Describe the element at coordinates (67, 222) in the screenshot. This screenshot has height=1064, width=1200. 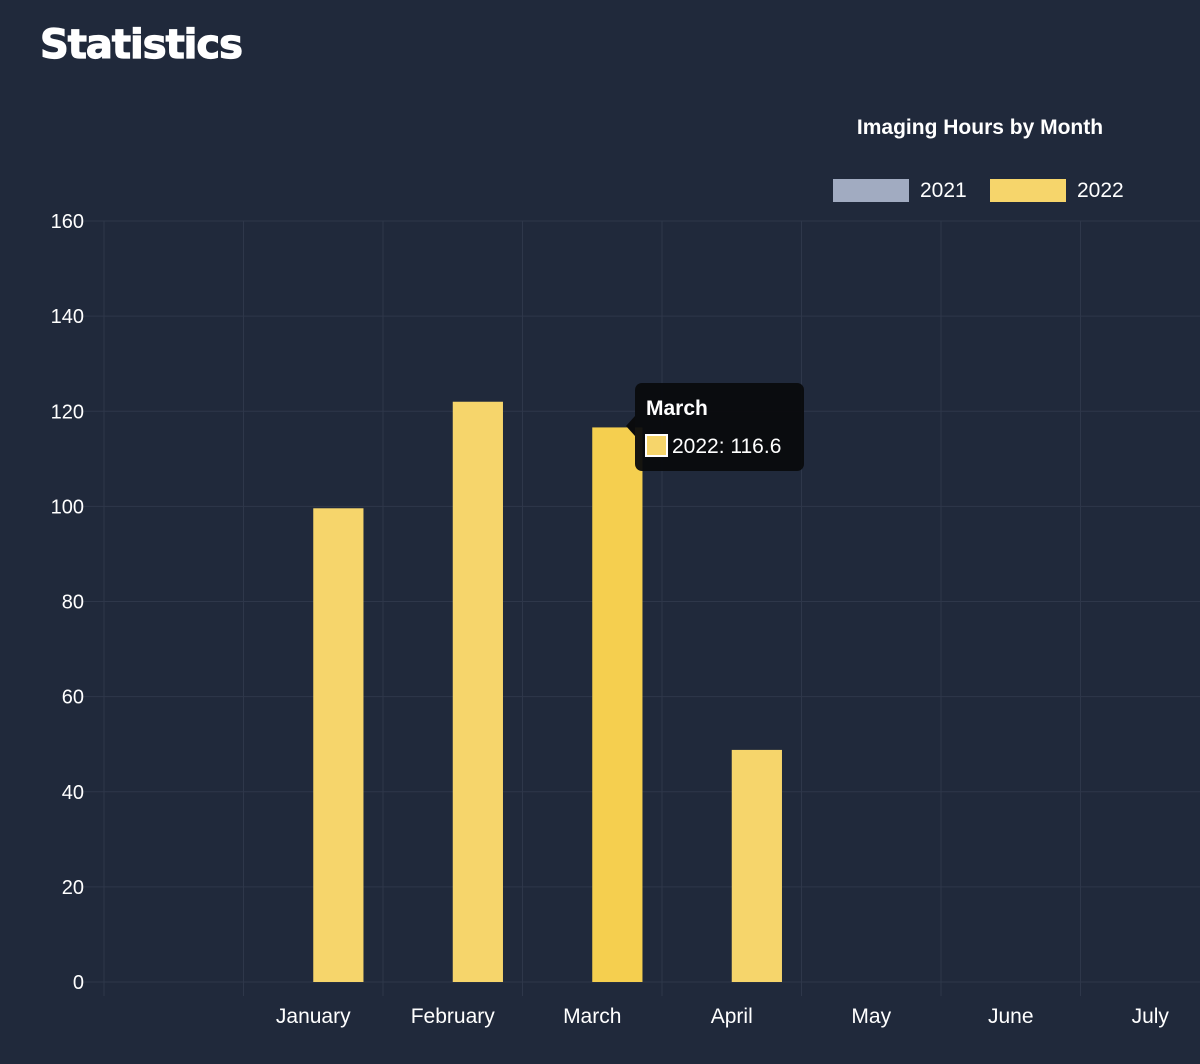
I see `y-tick-label: 160` at that location.